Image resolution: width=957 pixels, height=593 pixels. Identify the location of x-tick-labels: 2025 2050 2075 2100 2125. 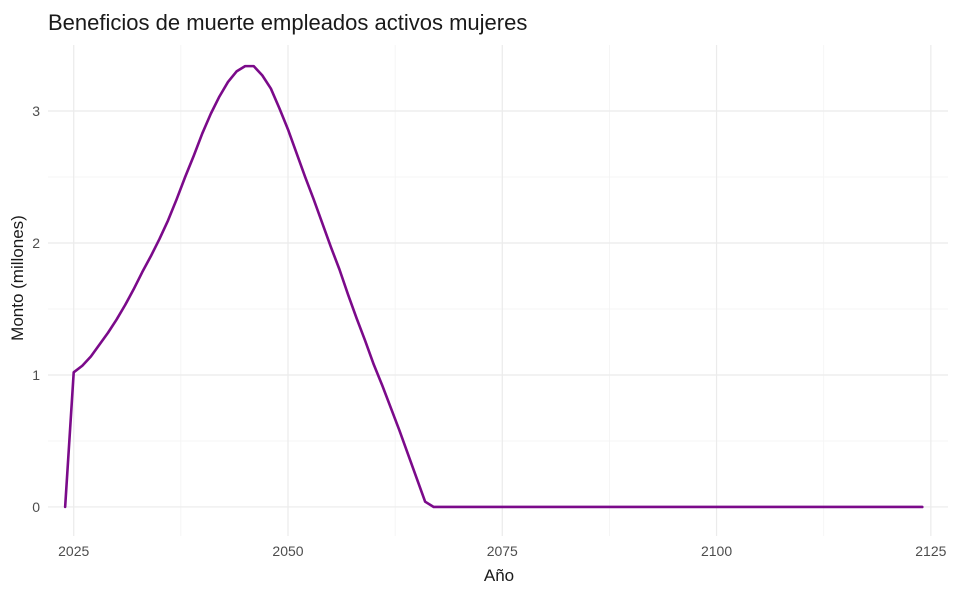
(502, 551).